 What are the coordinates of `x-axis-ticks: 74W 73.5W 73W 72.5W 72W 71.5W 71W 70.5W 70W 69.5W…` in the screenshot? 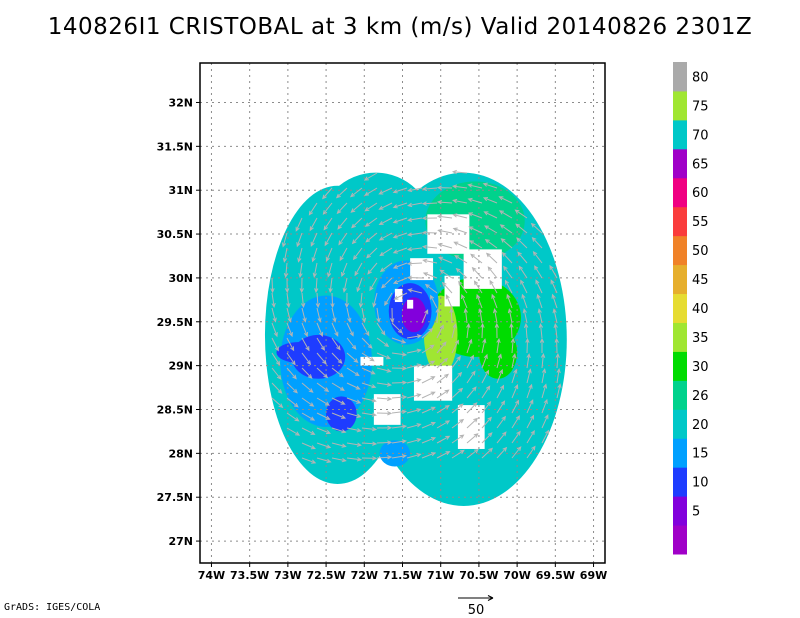 It's located at (402, 572).